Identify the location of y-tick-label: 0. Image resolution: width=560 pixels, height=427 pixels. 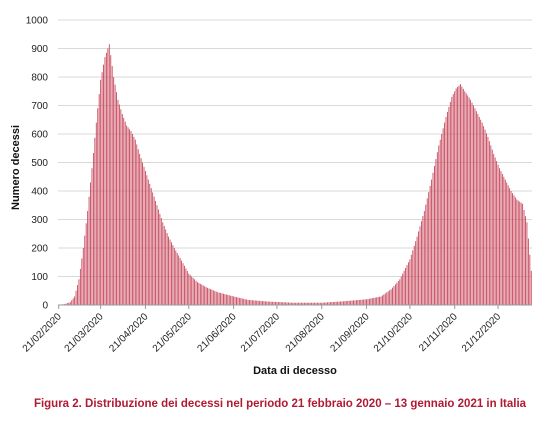
(45, 306).